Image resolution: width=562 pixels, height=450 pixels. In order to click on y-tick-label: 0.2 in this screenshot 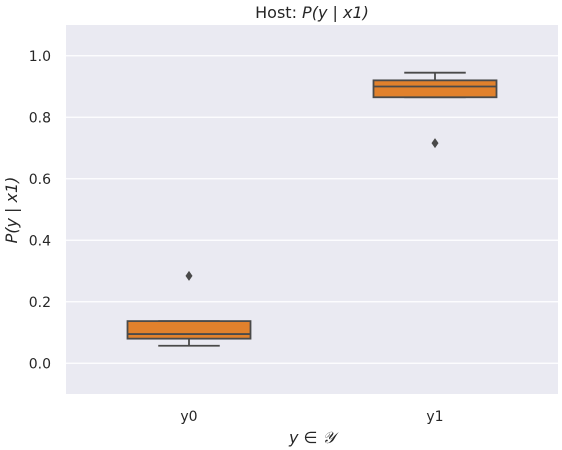, I will do `click(40, 303)`.